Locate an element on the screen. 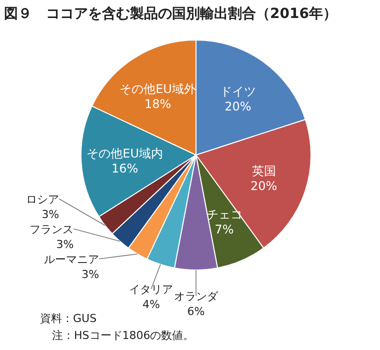  slice-label: 英国 is located at coordinates (264, 171).